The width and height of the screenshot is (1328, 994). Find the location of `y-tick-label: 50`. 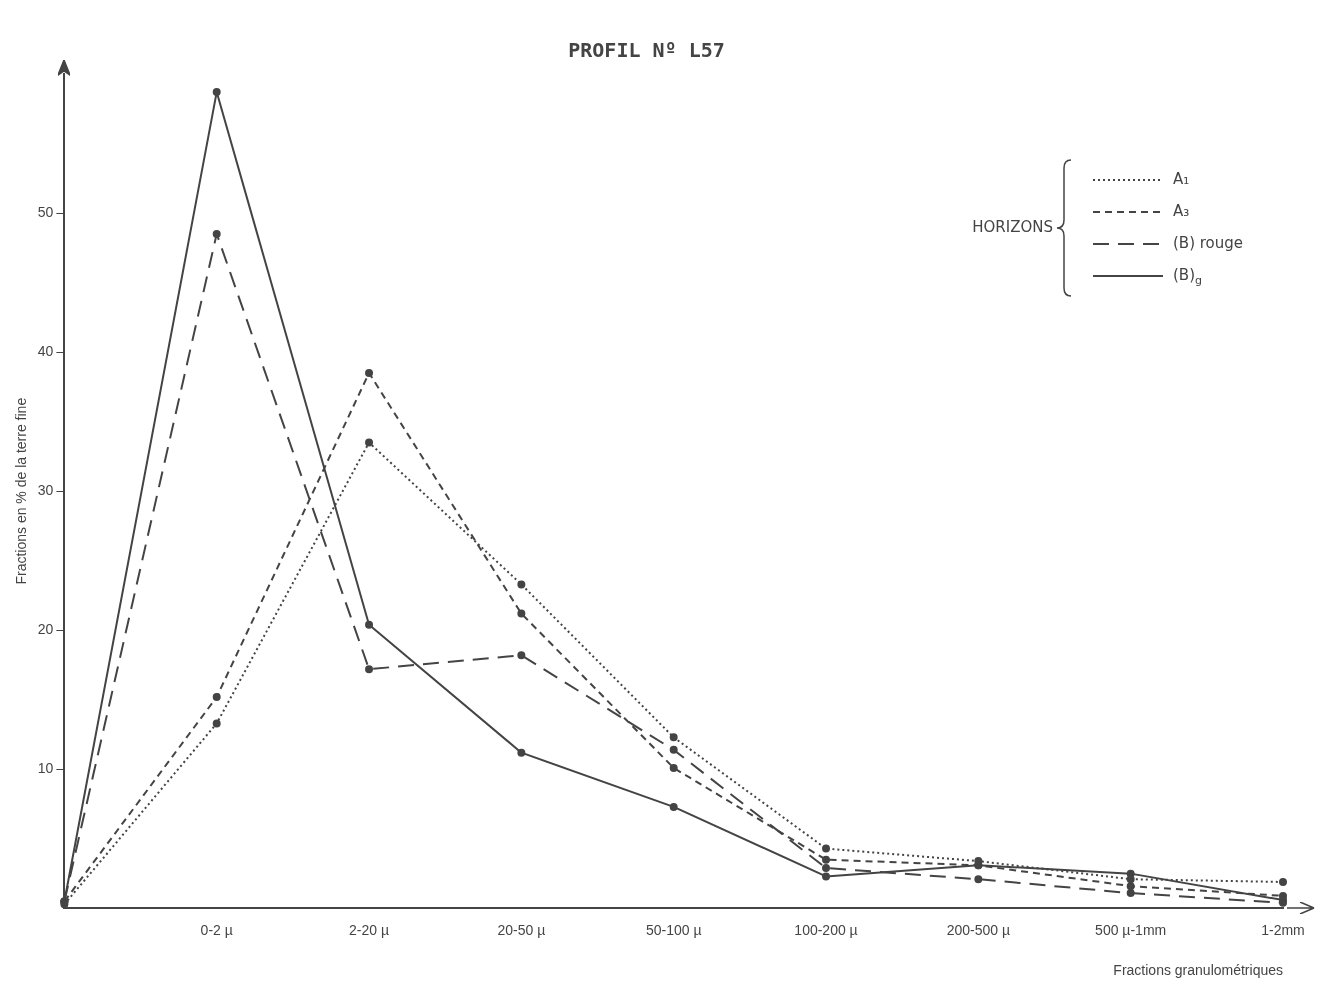

y-tick-label: 50 is located at coordinates (45, 211).